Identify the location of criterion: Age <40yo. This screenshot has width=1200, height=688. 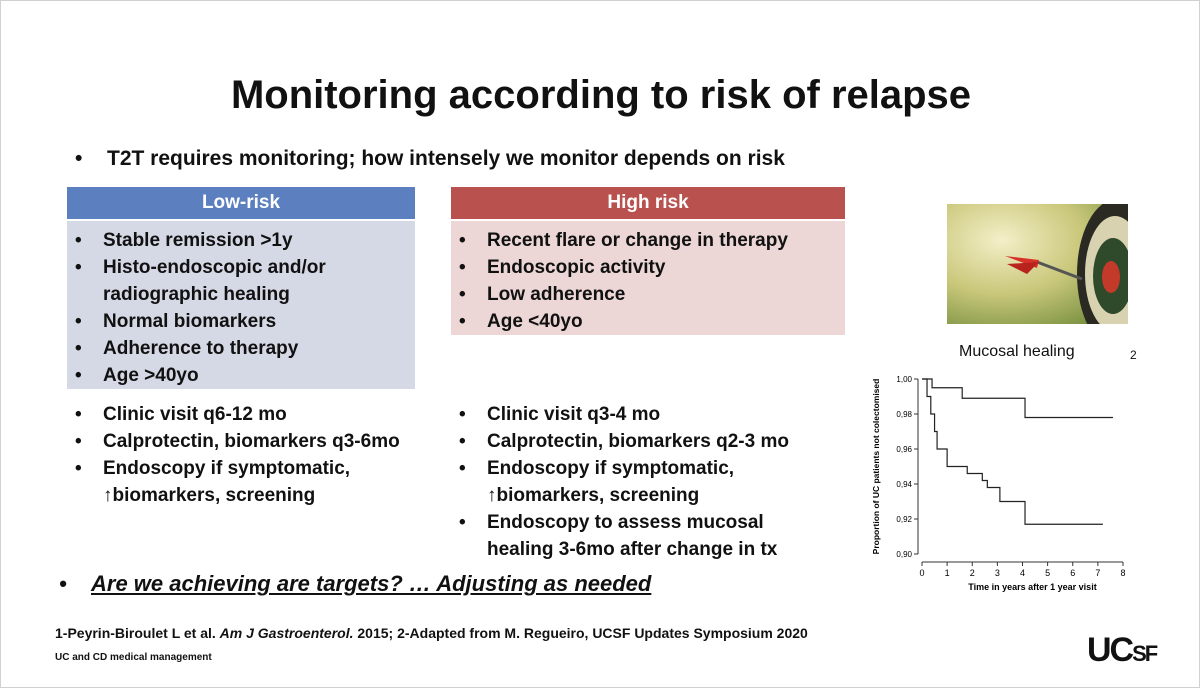
(648, 321).